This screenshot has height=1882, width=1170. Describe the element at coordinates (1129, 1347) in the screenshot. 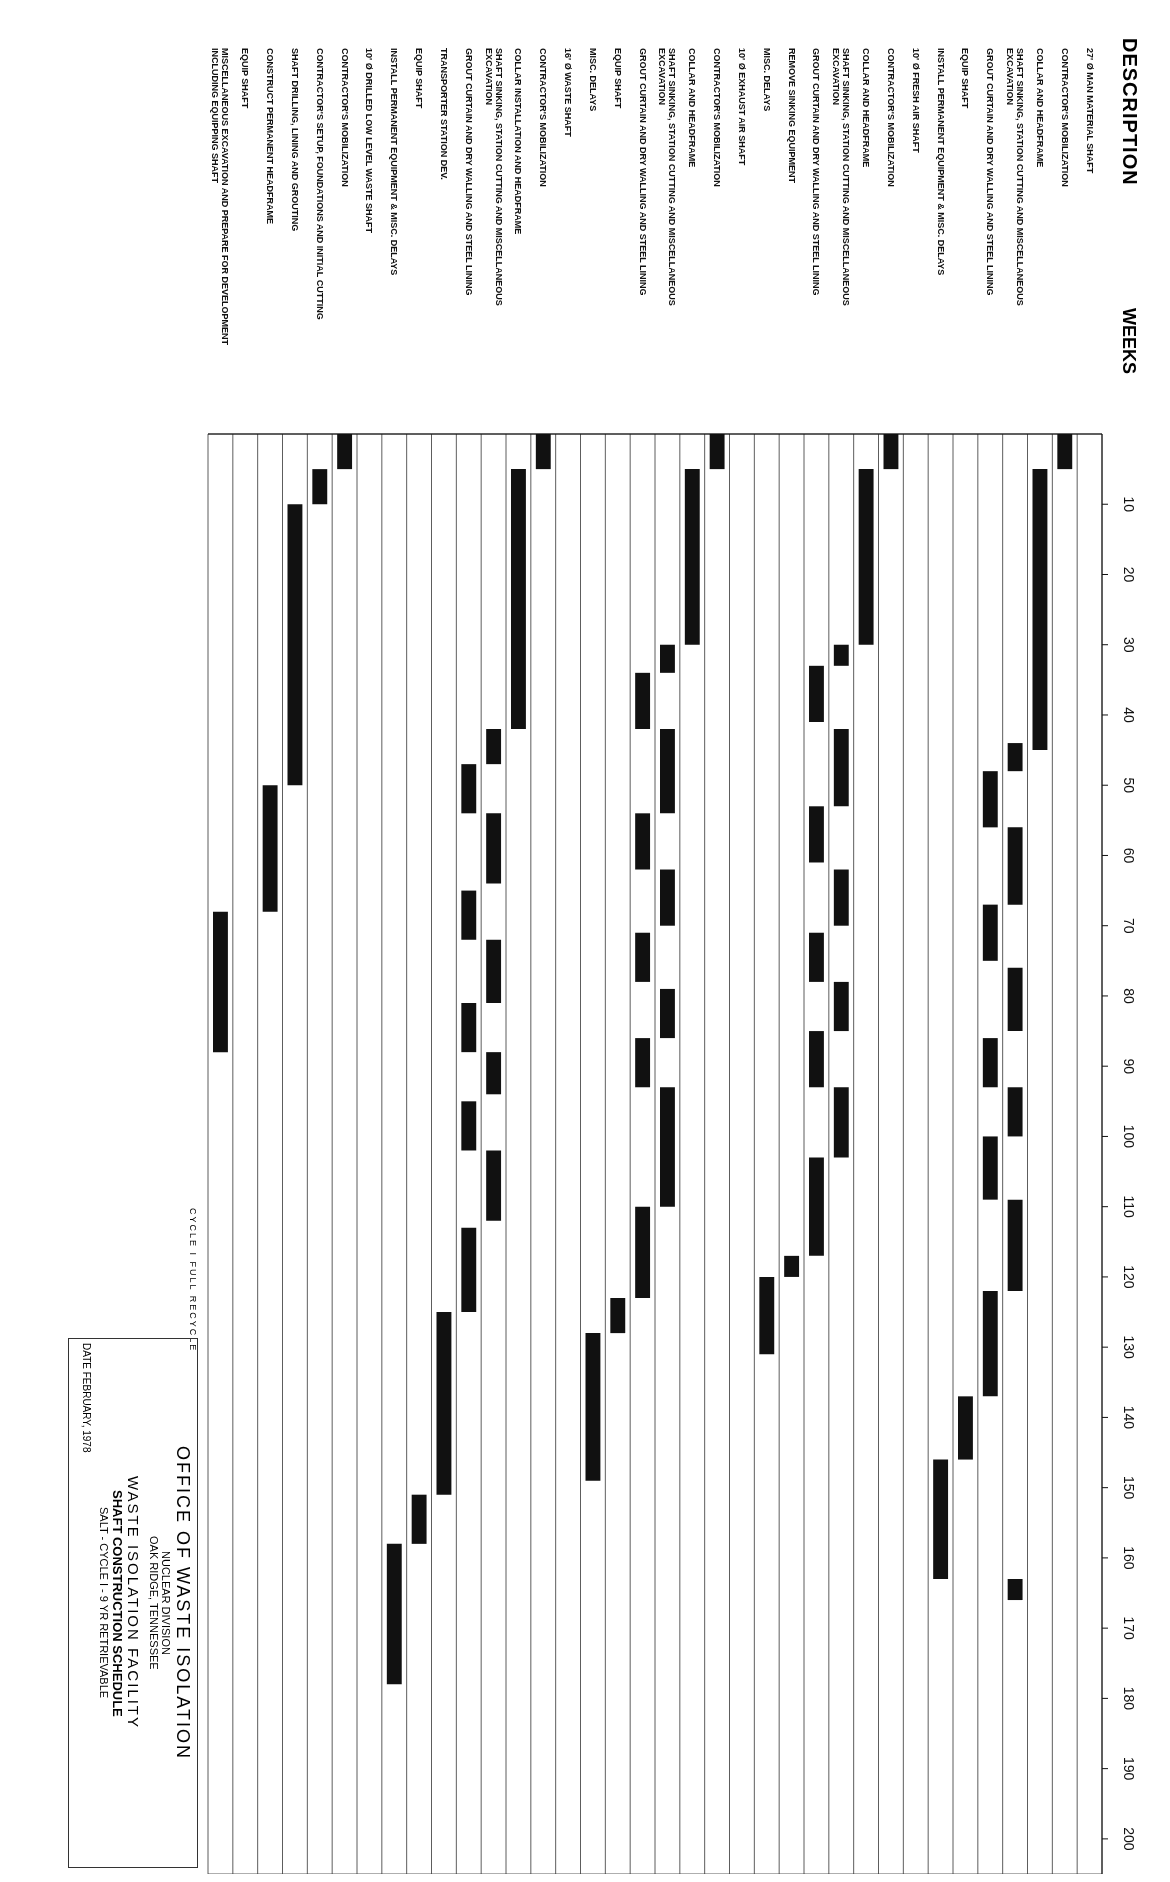

I see `y-tick-label: 130` at that location.